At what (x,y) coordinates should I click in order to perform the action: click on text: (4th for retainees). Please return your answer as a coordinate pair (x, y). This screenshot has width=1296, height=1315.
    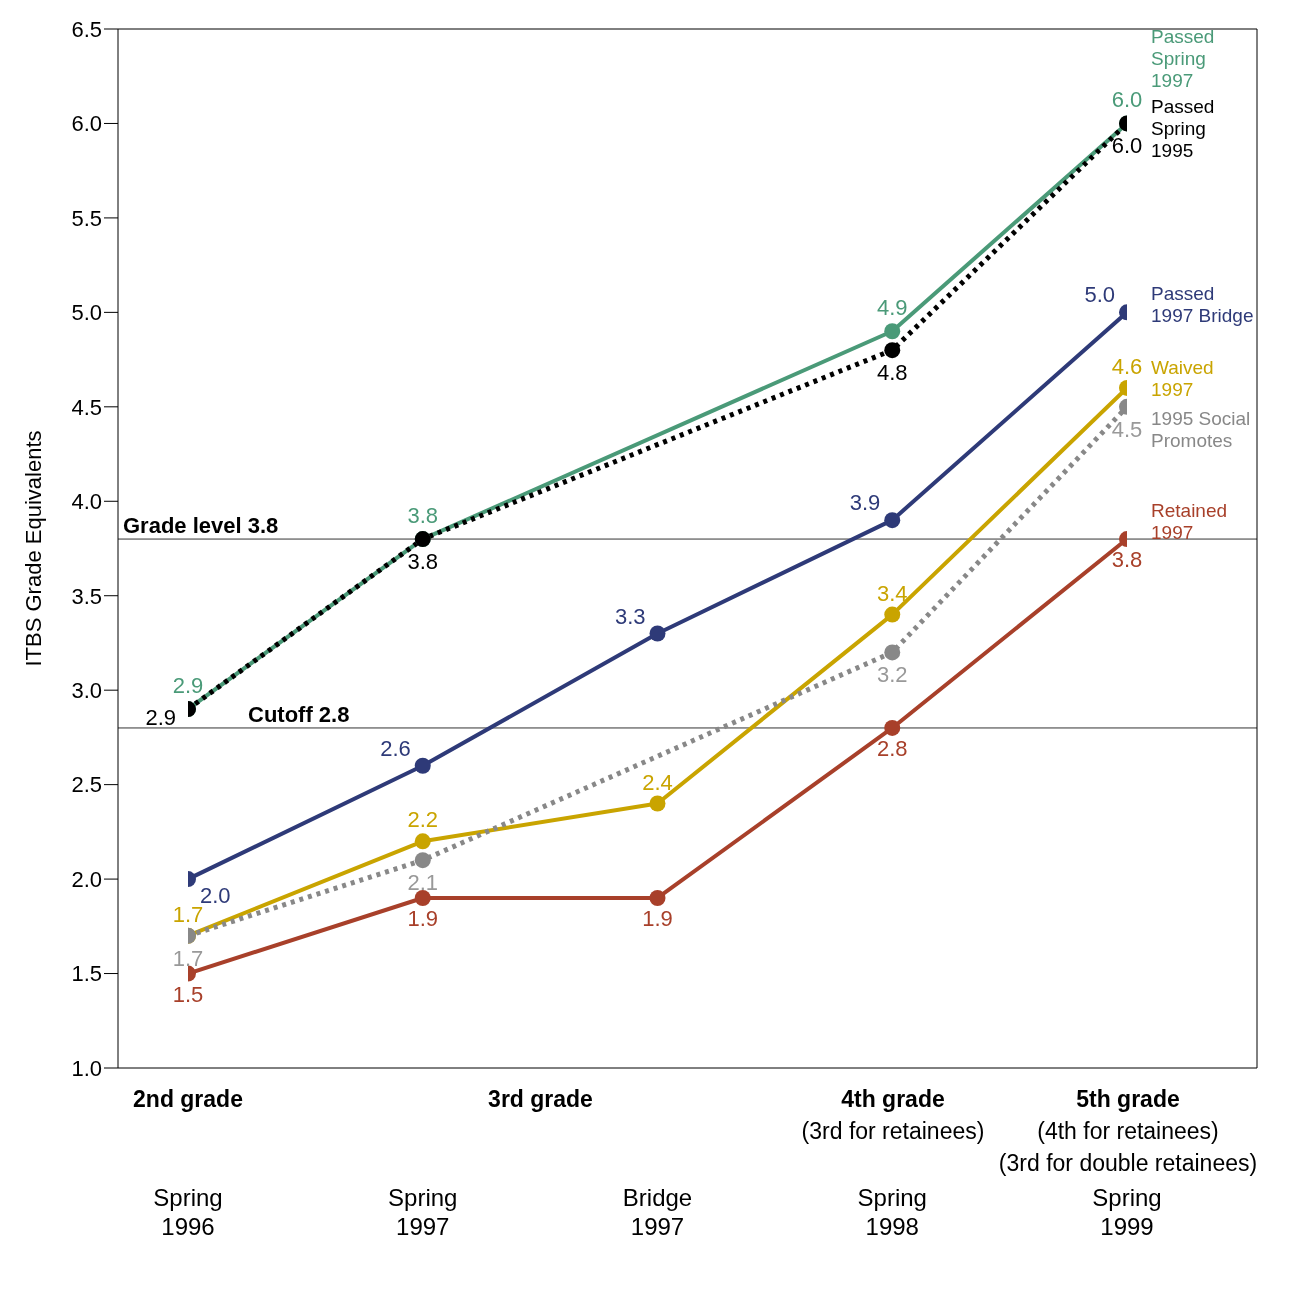
    Looking at the image, I should click on (1128, 1131).